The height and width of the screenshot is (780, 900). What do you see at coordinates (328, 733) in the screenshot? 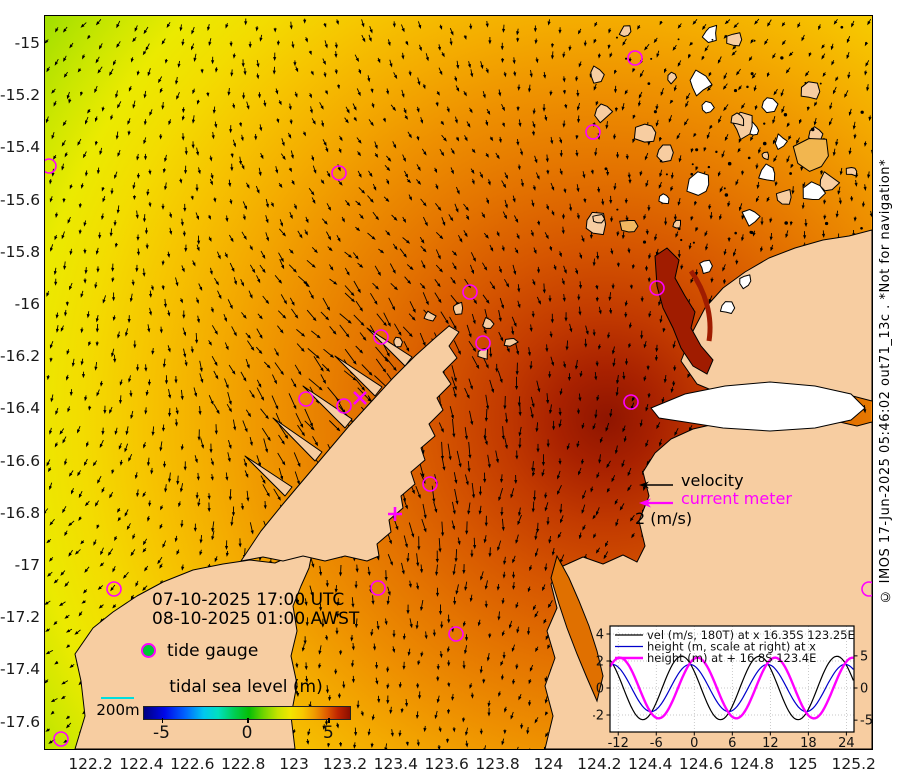
I see `colorbar-tick-label: 5` at bounding box center [328, 733].